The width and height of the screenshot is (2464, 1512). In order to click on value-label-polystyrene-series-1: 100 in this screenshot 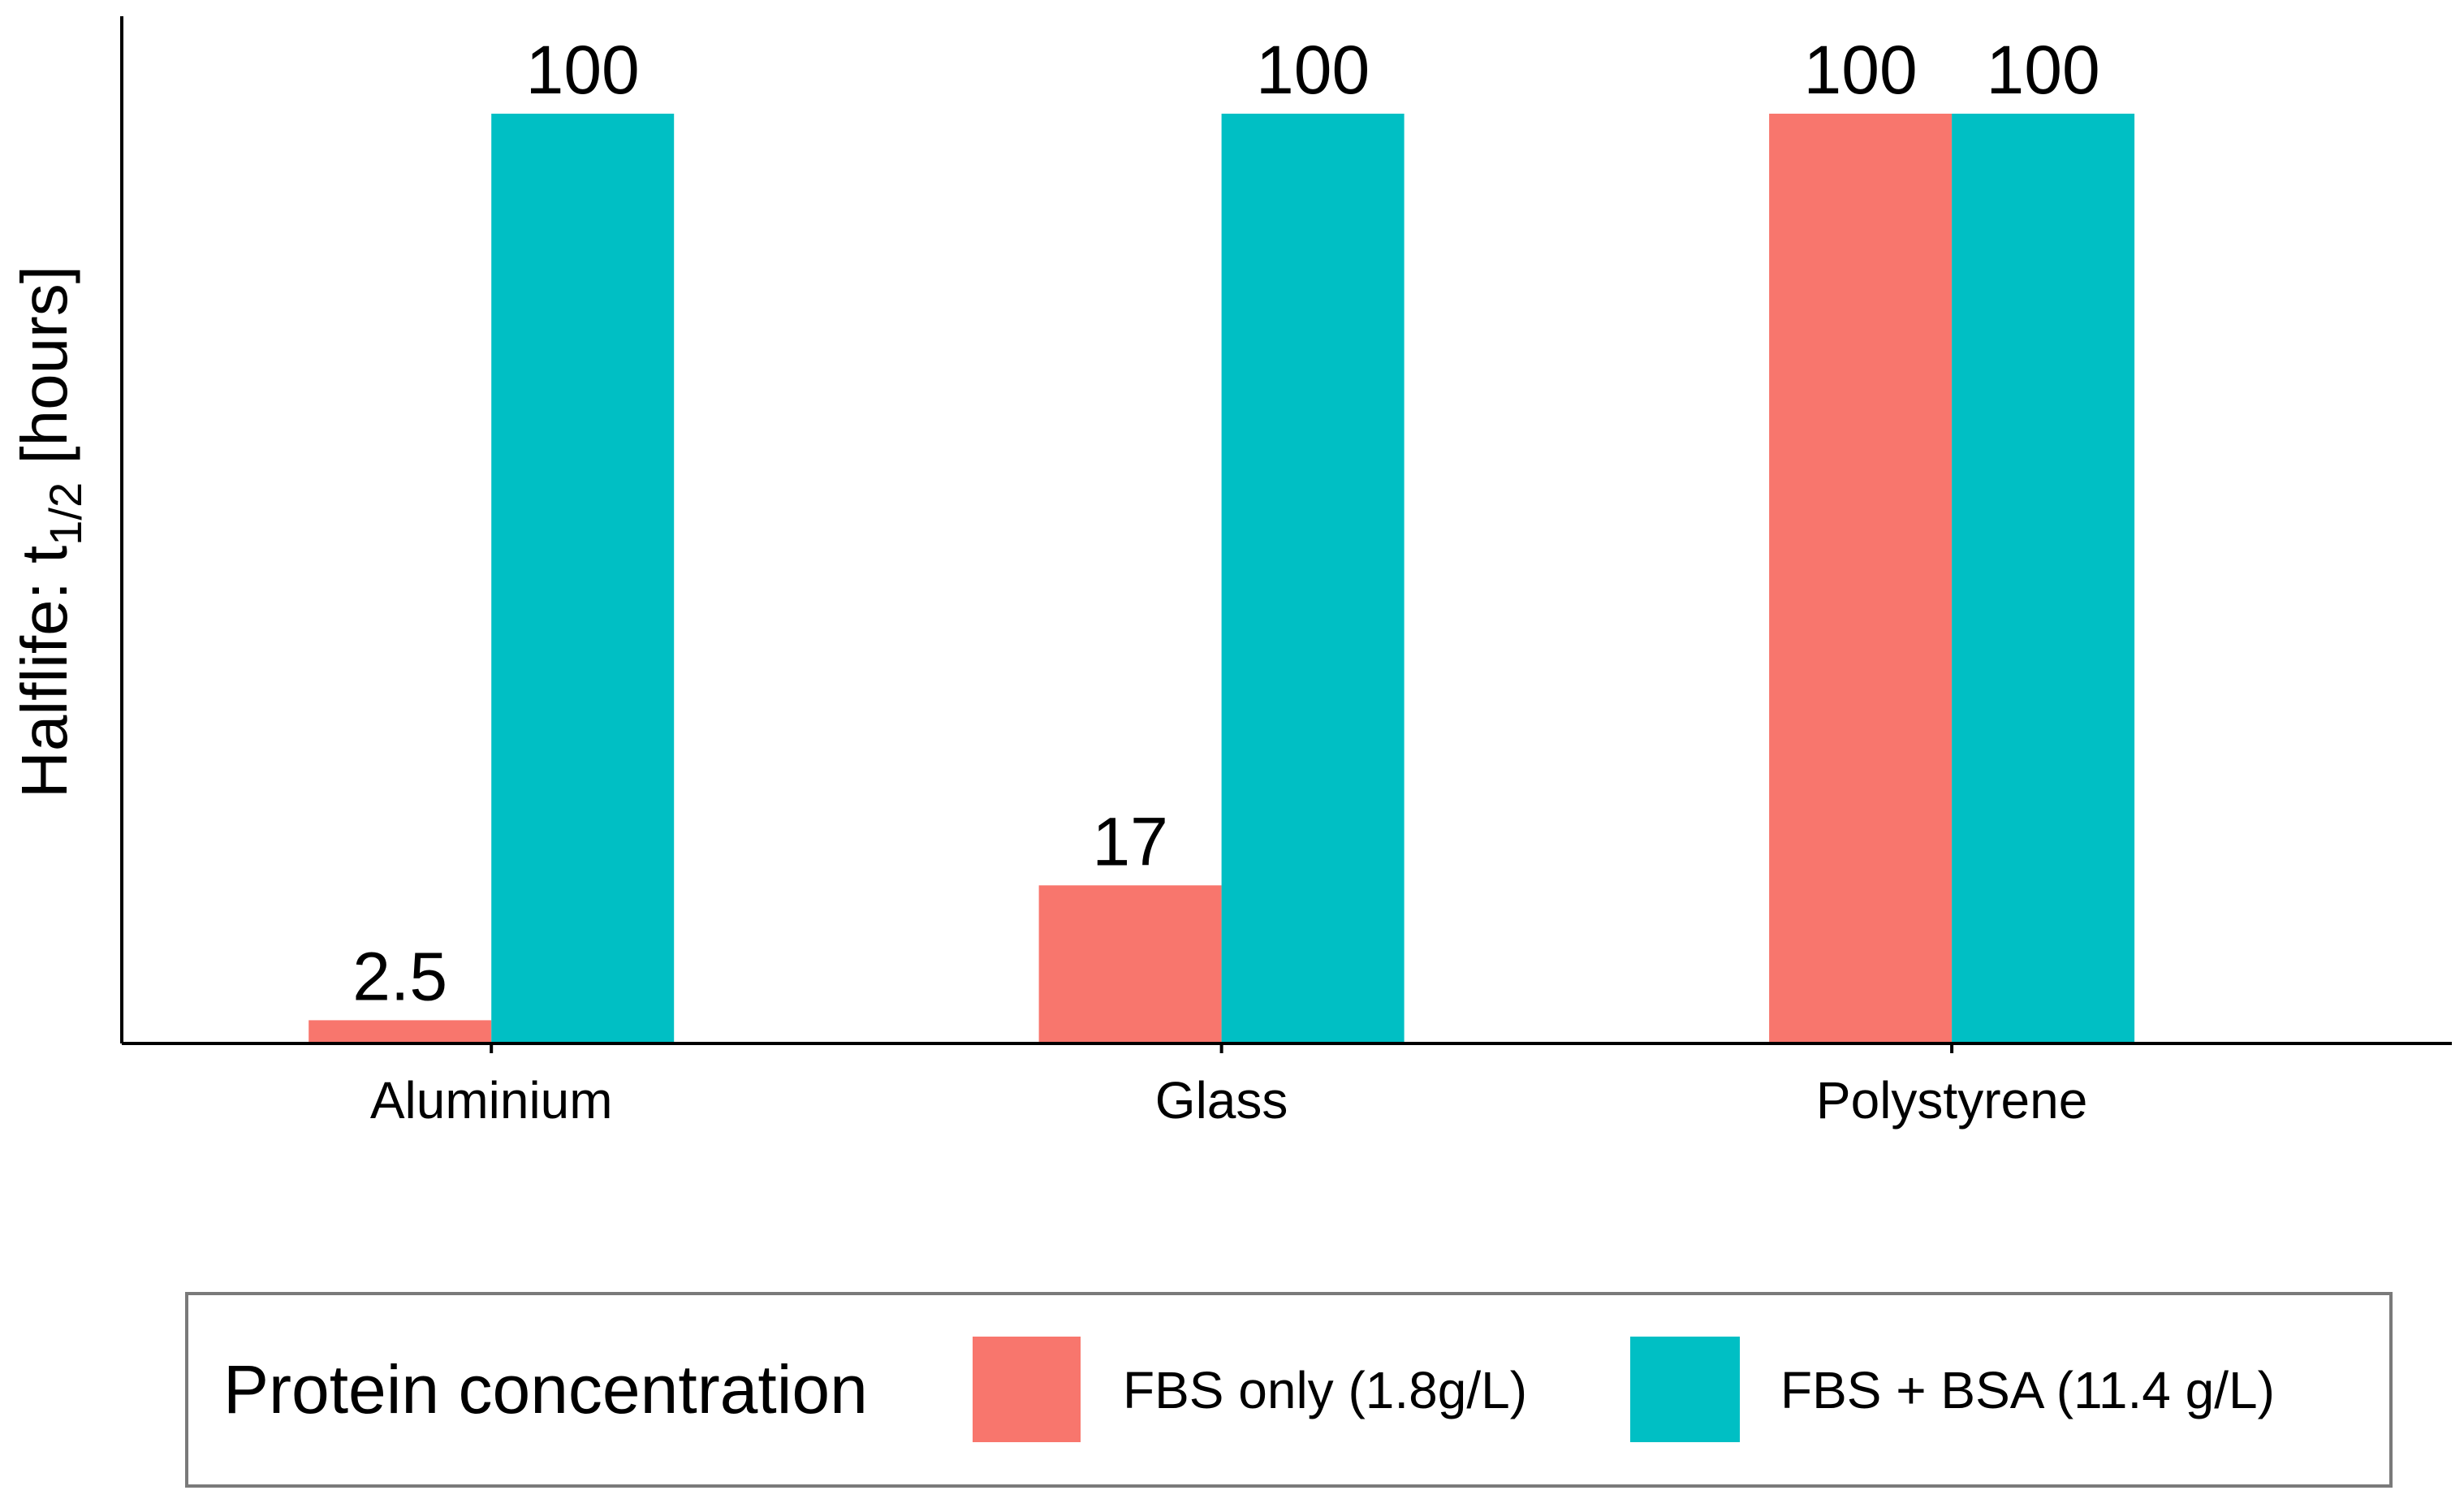, I will do `click(2043, 70)`.